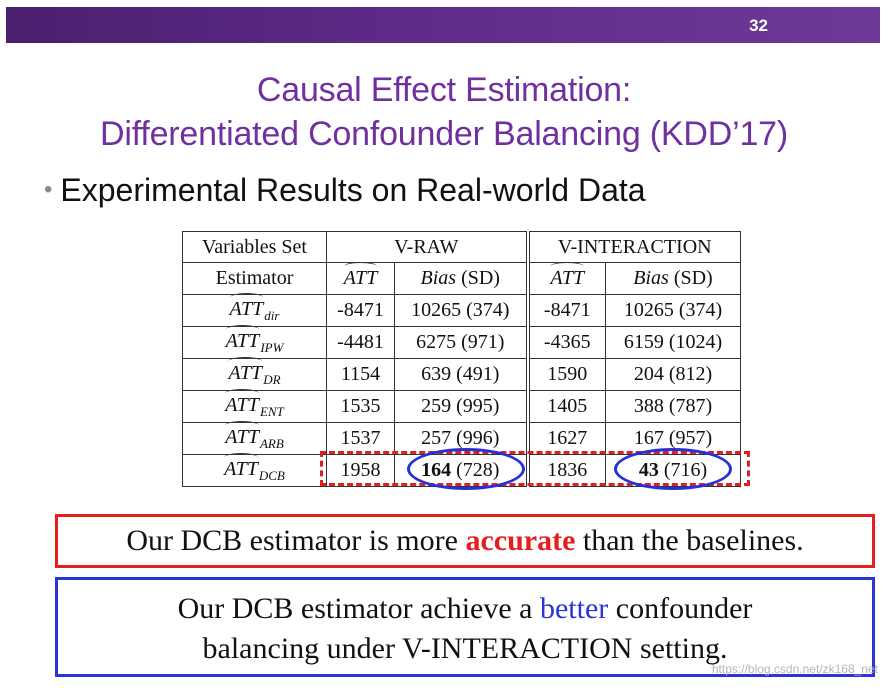  Describe the element at coordinates (465, 648) in the screenshot. I see `balancing-line-2: balancing under V-INTERACTION setting.` at that location.